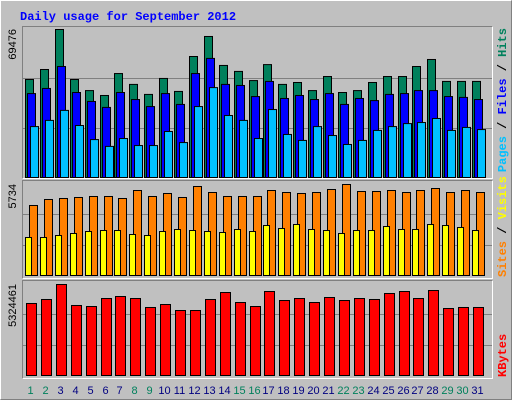 The image size is (512, 400). What do you see at coordinates (503, 96) in the screenshot?
I see `legend-entry: Files` at bounding box center [503, 96].